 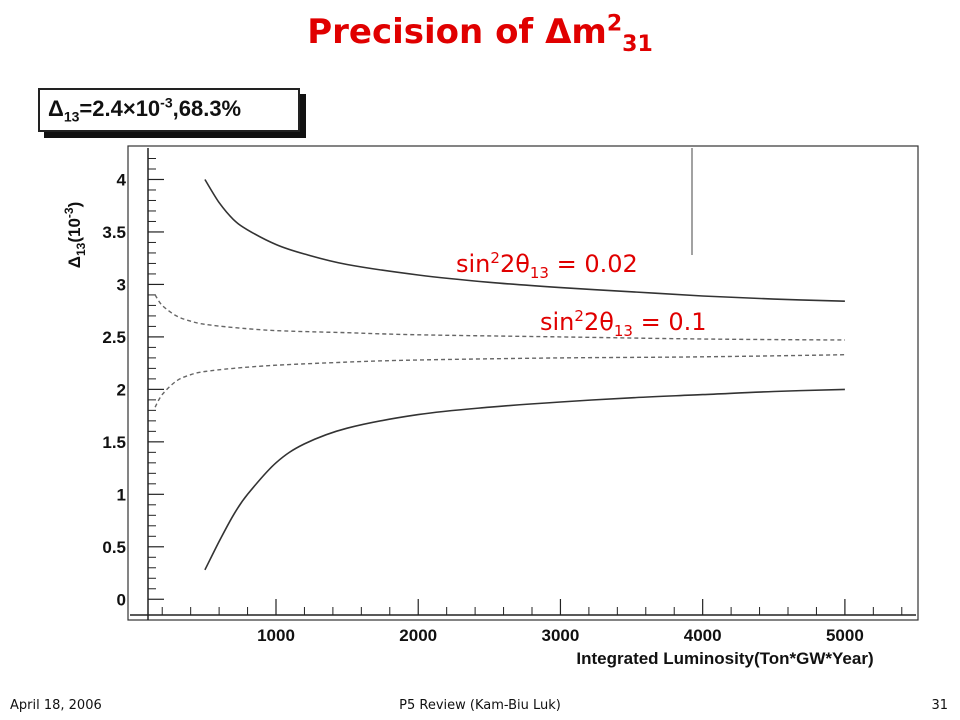 What do you see at coordinates (480, 705) in the screenshot?
I see `footer-center: P5 Review (Kam-Biu Luk)` at bounding box center [480, 705].